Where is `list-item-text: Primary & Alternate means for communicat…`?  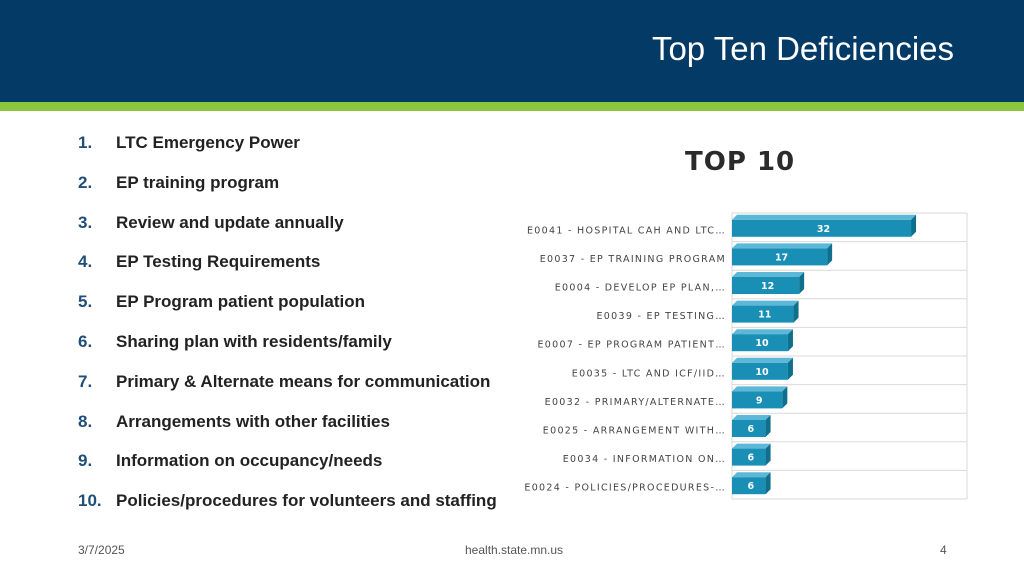
list-item-text: Primary & Alternate means for communicat… is located at coordinates (303, 381).